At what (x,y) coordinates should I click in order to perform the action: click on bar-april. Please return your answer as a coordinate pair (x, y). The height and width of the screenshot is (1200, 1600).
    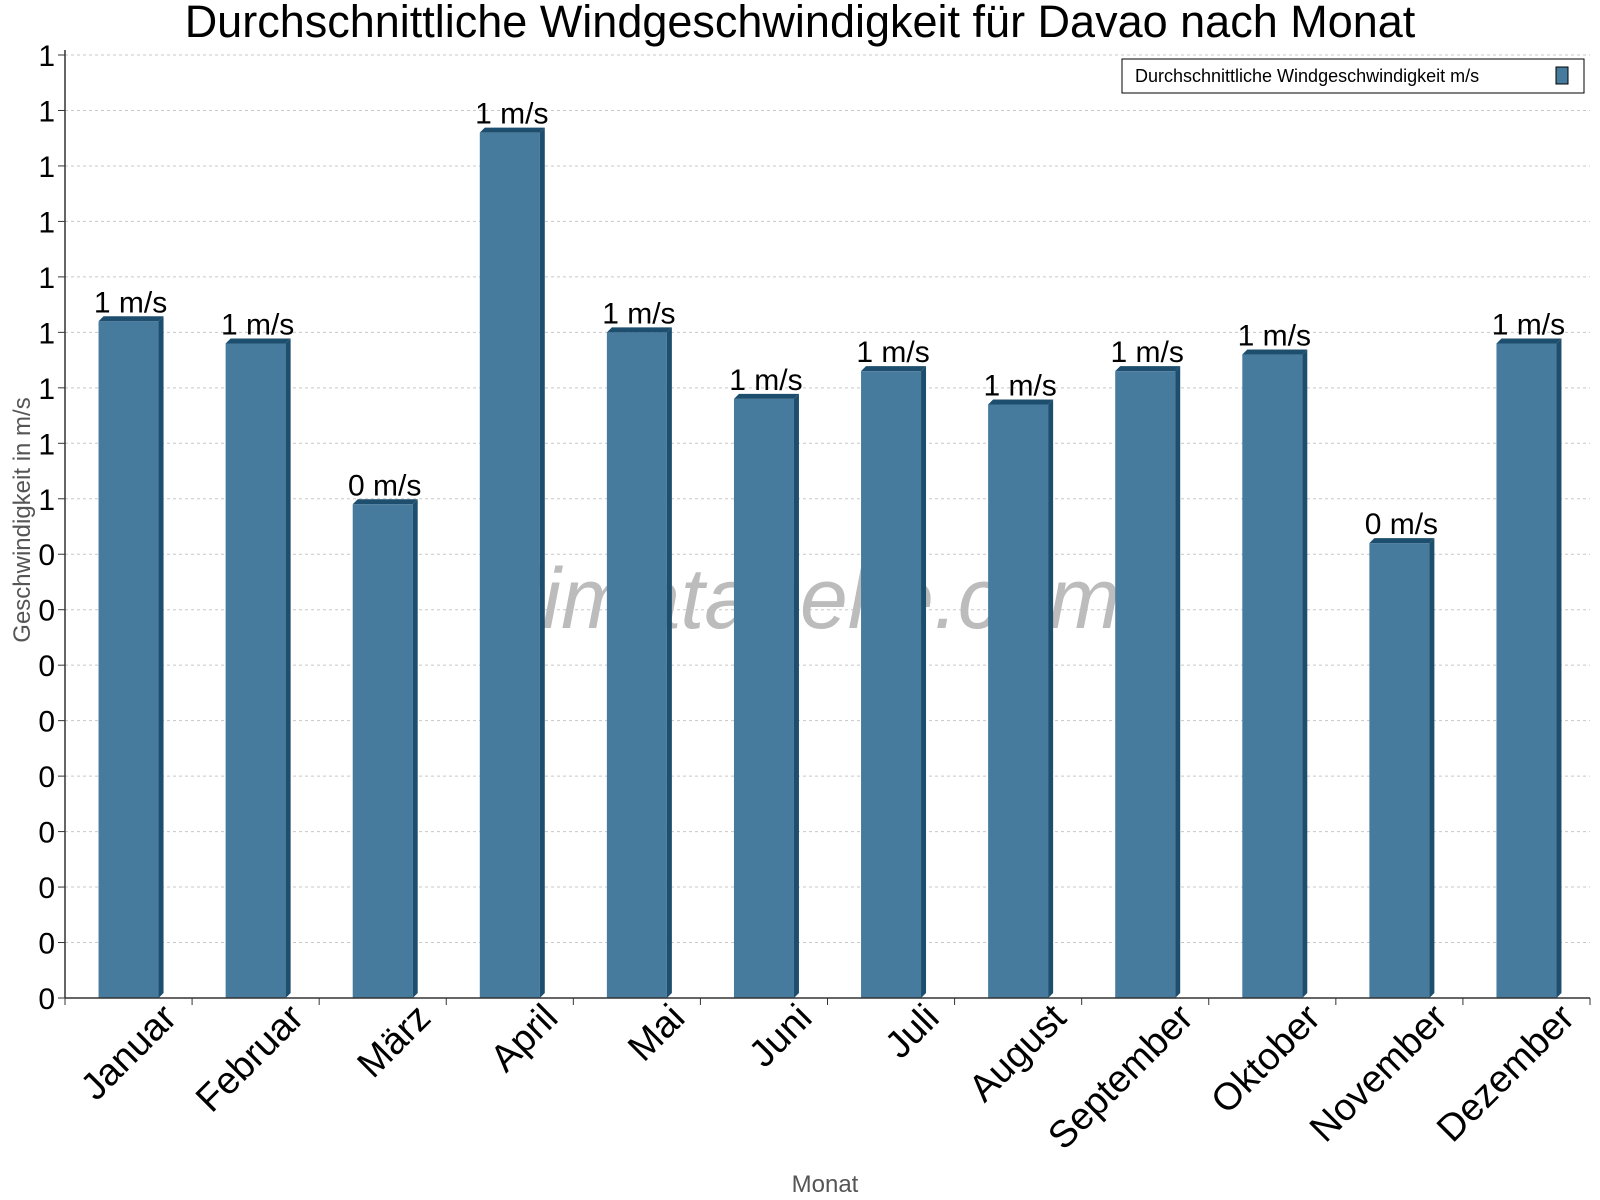
    Looking at the image, I should click on (512, 563).